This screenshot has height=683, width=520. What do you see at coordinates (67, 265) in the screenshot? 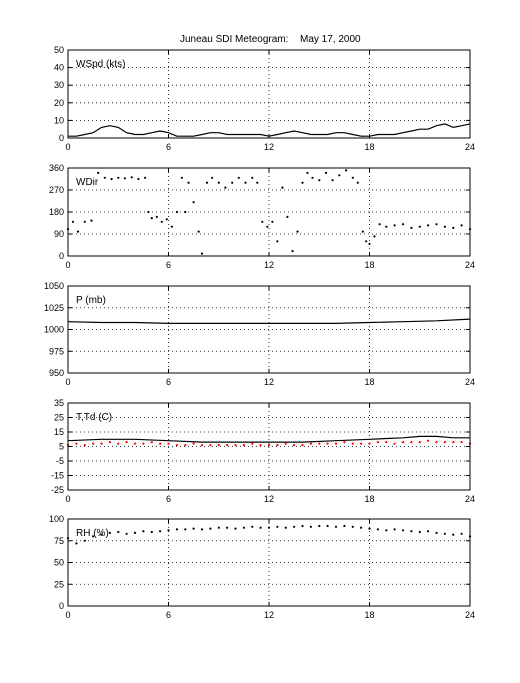
I see `wdir-xtick-label: 0` at bounding box center [67, 265].